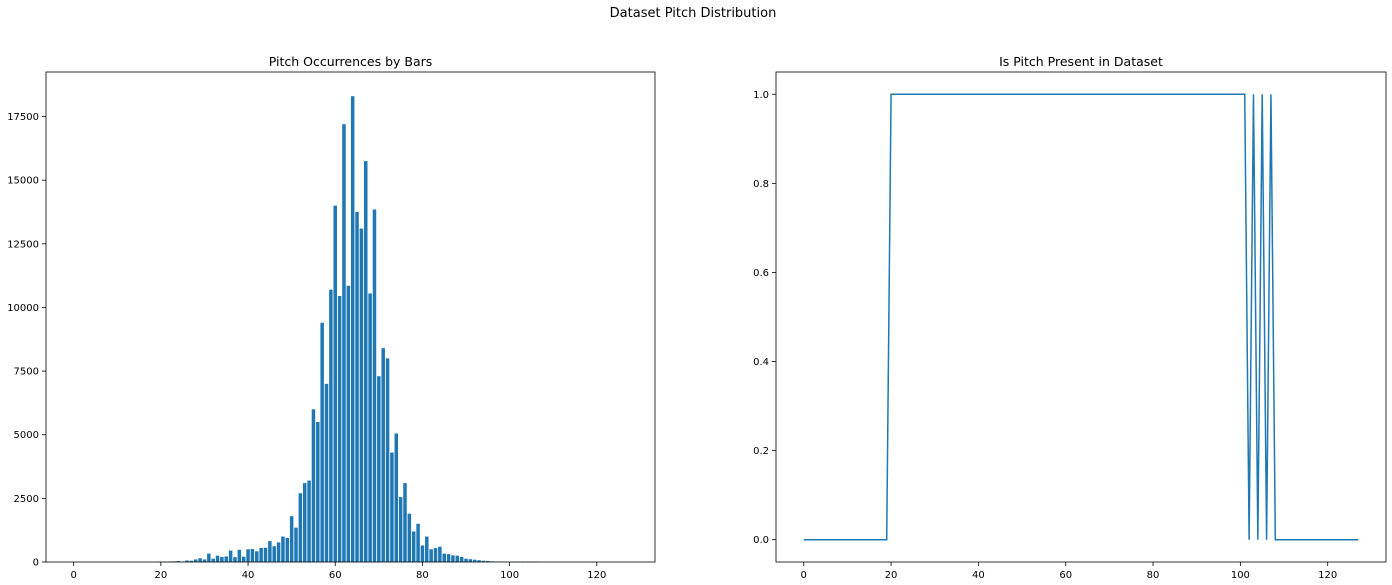 The height and width of the screenshot is (585, 1392). I want to click on y-tick-label: 5000, so click(26, 435).